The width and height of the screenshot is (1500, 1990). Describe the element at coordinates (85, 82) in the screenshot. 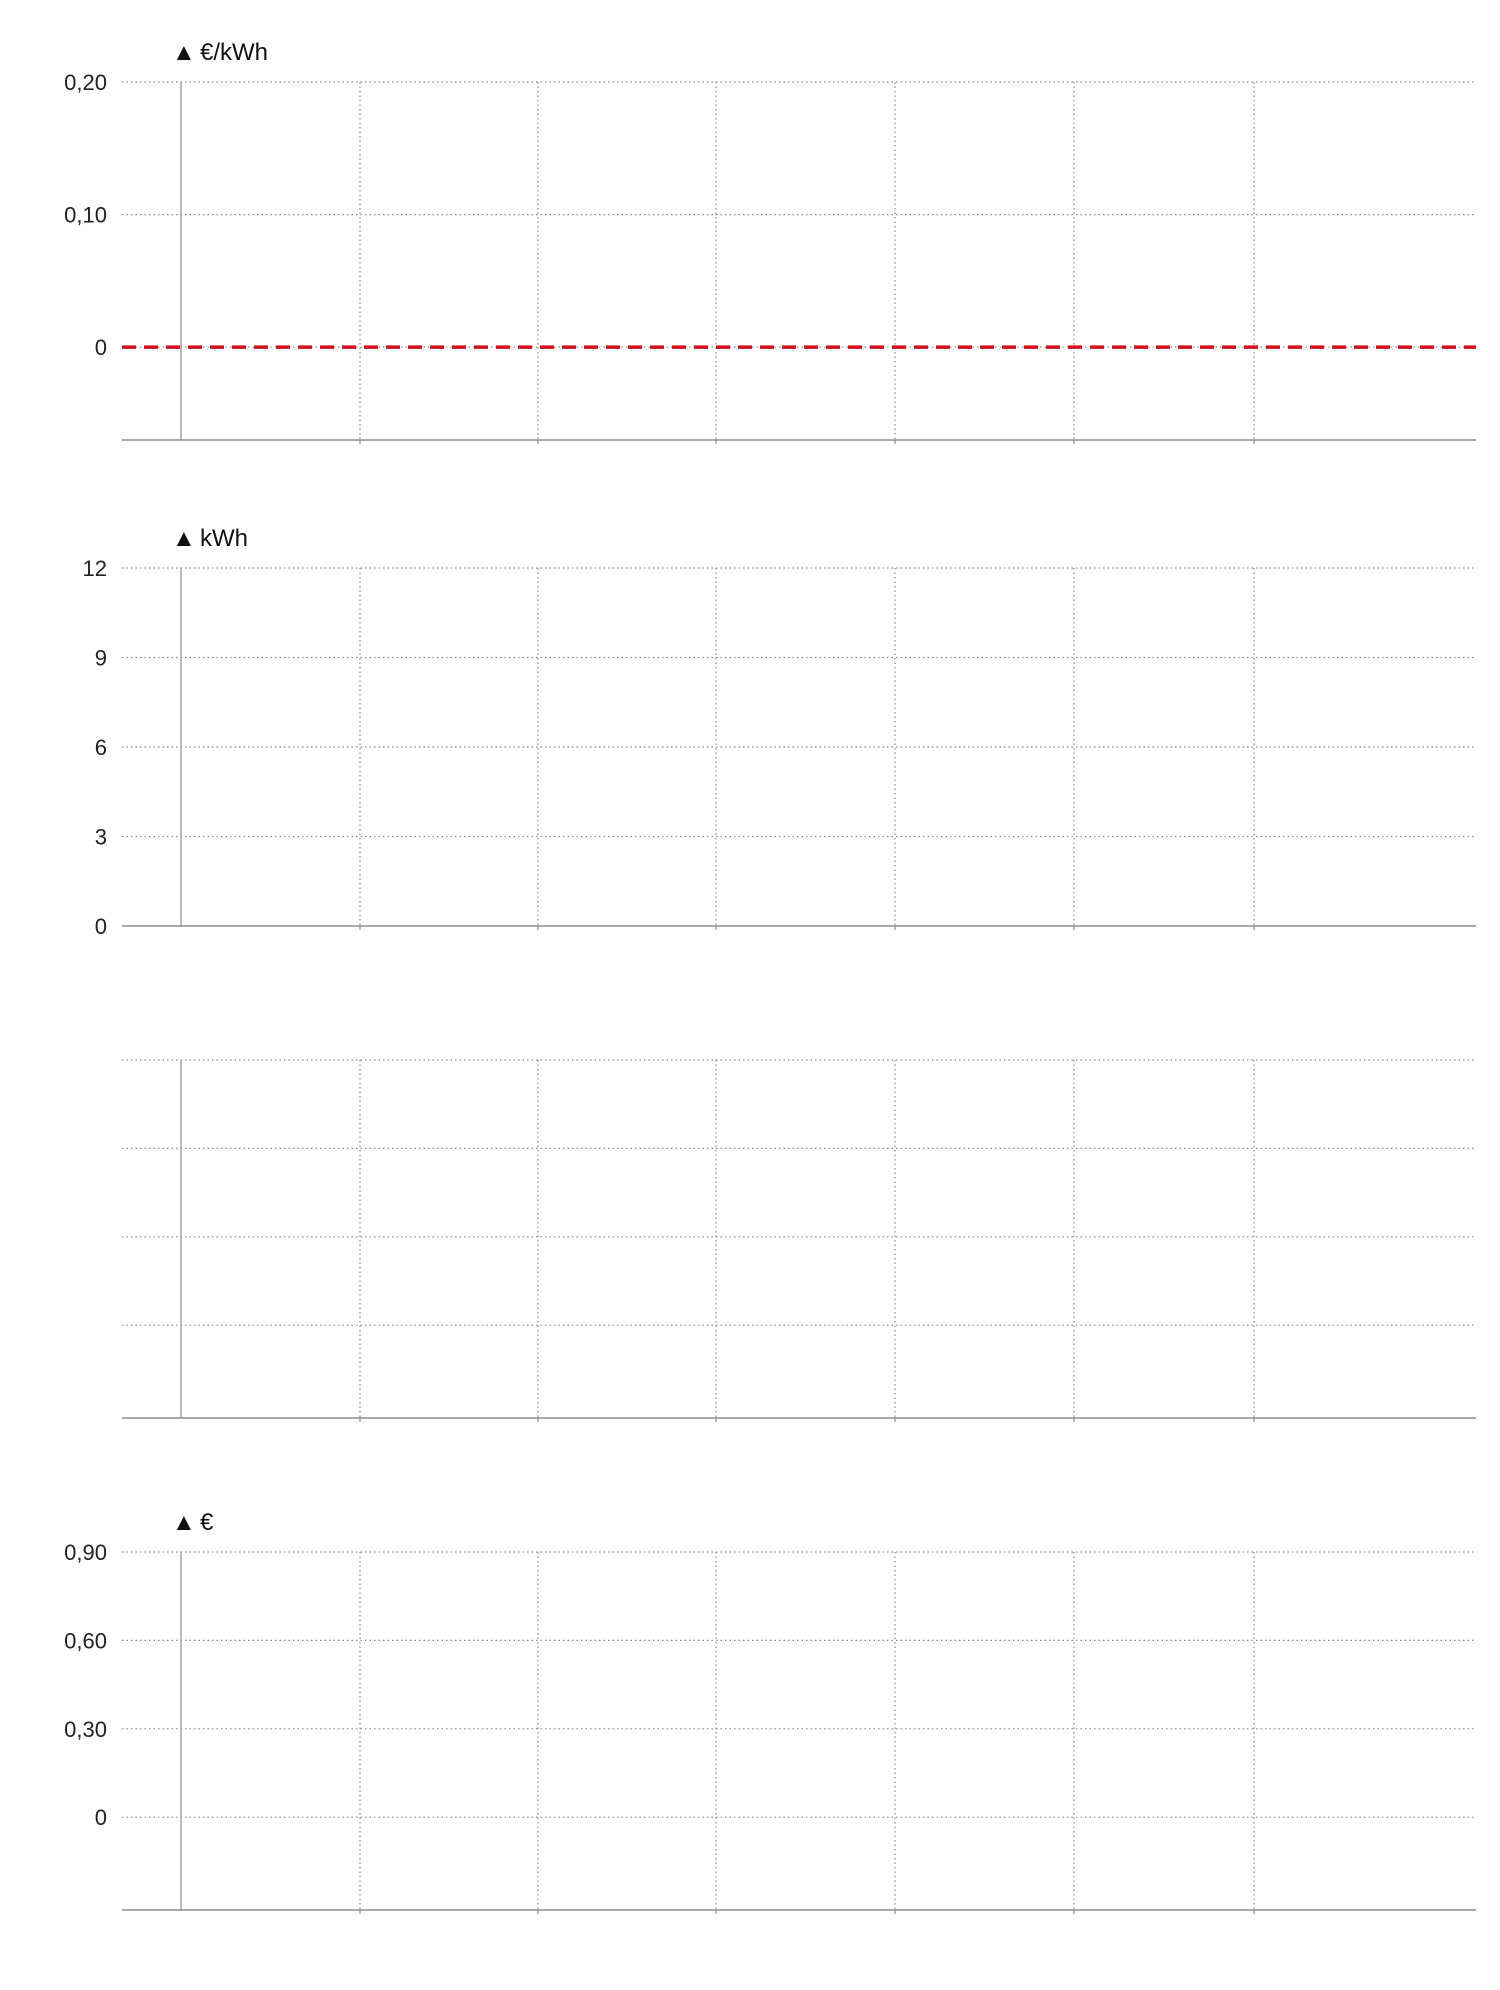

I see `y-tick-label: 0,20` at that location.